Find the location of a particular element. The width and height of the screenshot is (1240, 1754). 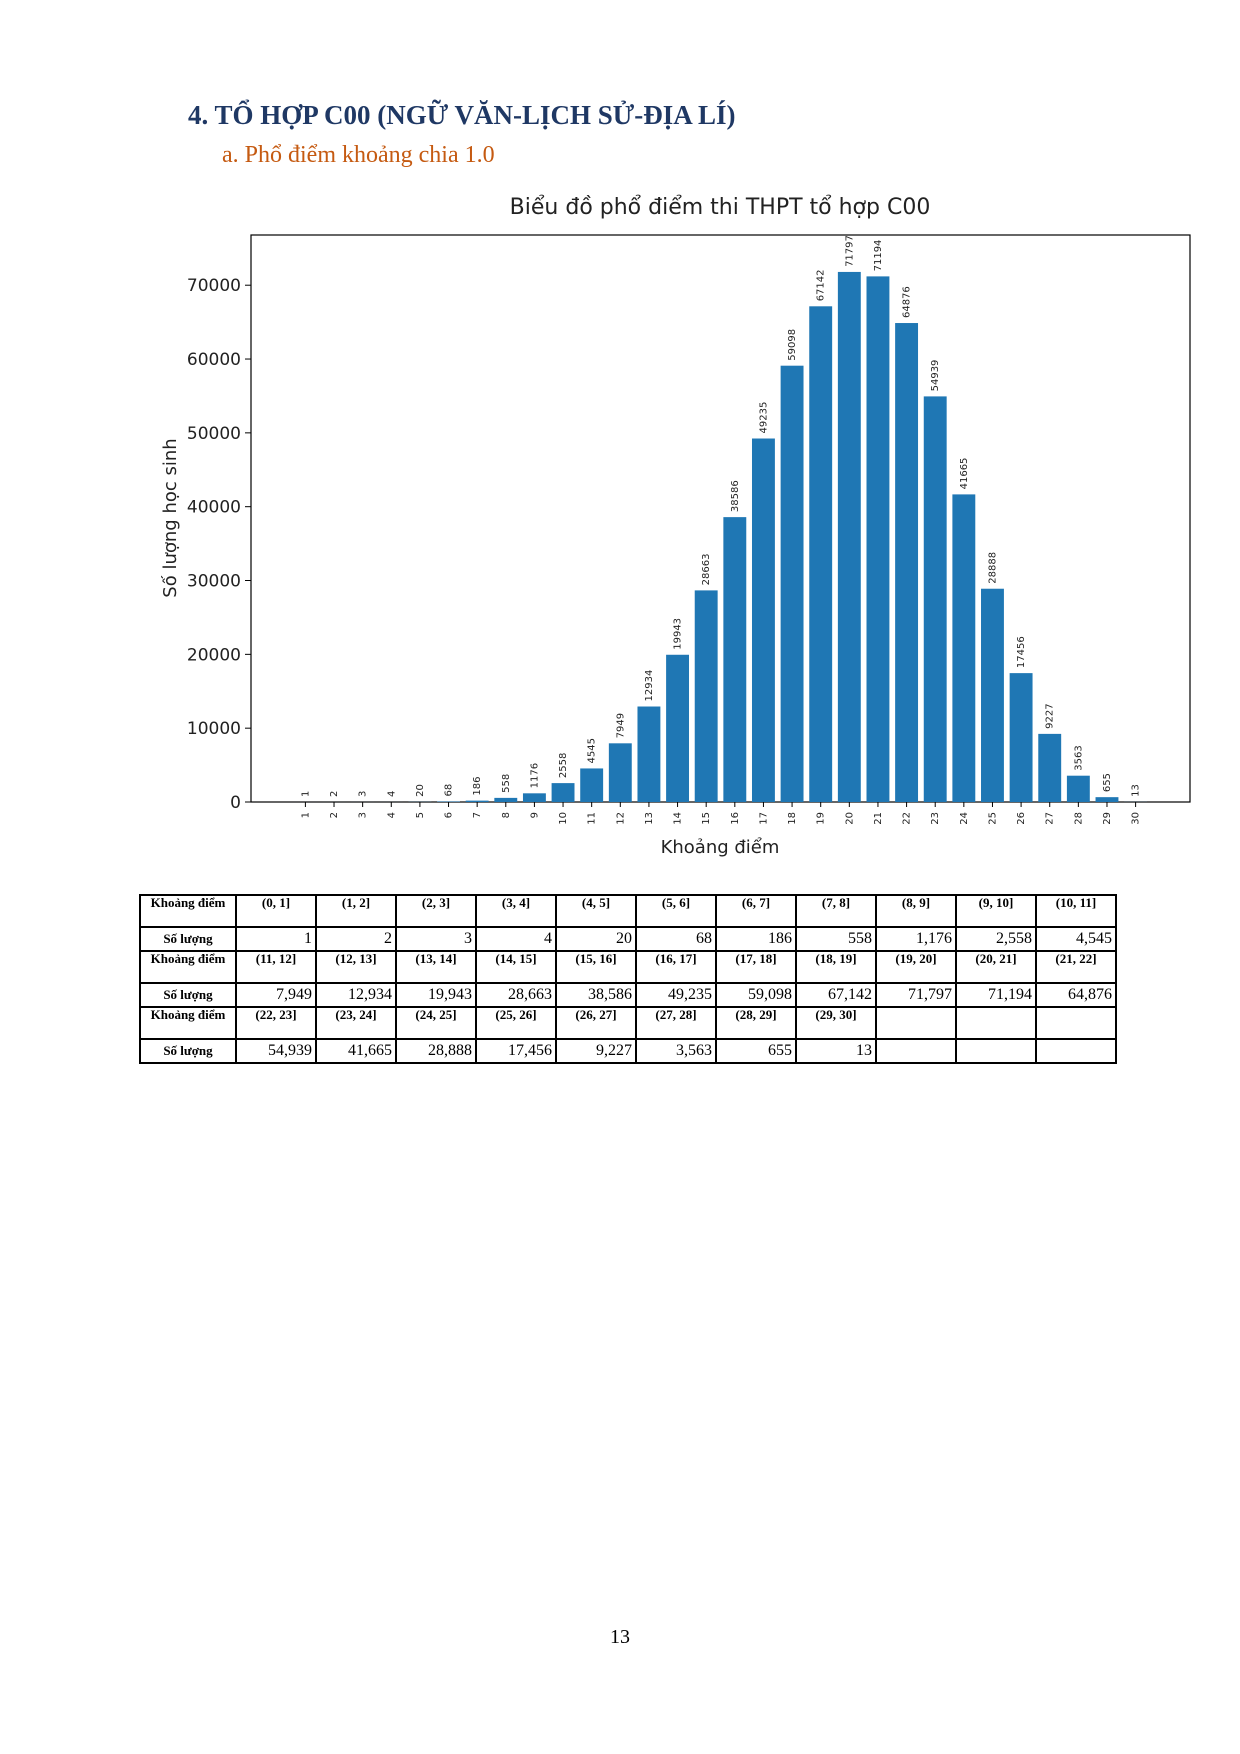

x-tick-label: 4 is located at coordinates (391, 815).